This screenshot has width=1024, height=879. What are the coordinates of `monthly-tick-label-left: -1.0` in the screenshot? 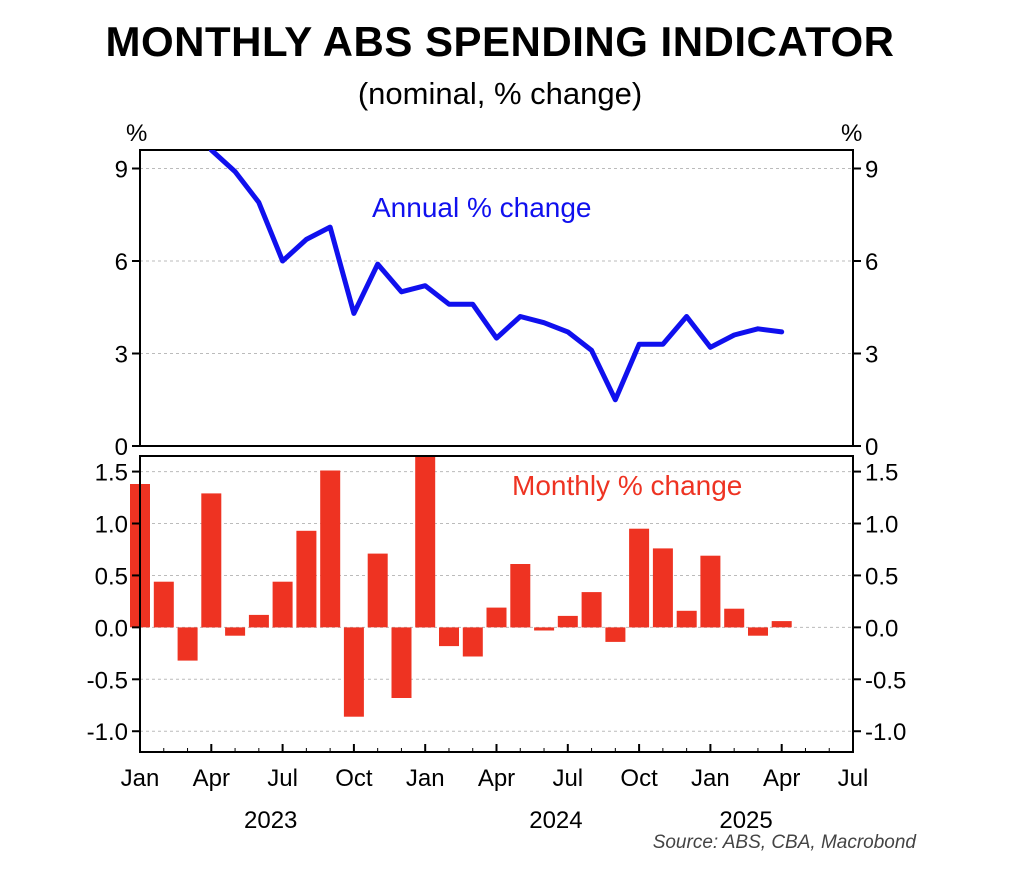 It's located at (107, 732).